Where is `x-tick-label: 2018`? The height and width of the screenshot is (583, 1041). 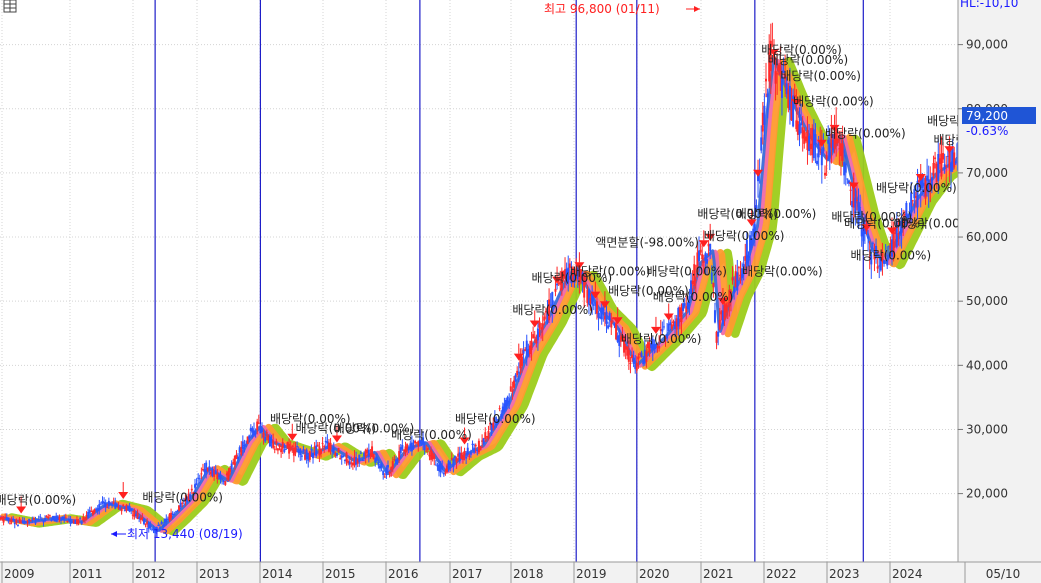 x-tick-label: 2018 is located at coordinates (528, 574).